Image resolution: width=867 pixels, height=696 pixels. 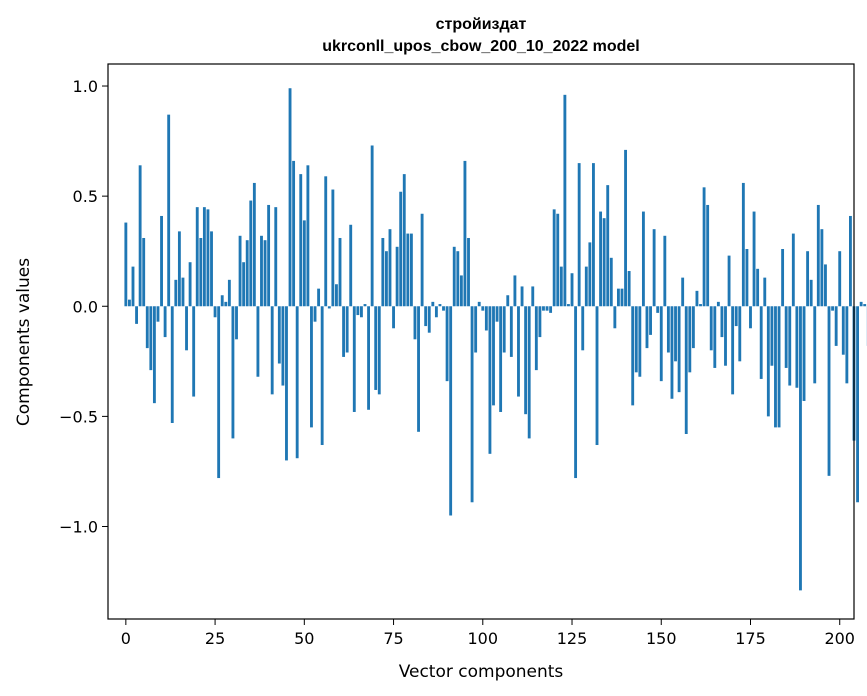 I want to click on y-tick-label: 0.0, so click(x=85, y=306).